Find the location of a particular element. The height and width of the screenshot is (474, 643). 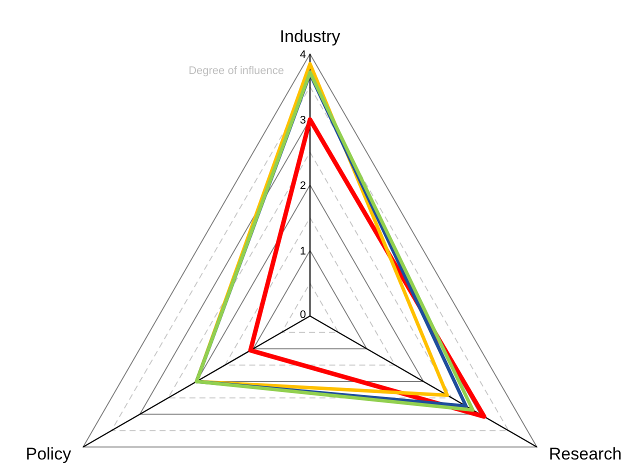

y-tick-label: 1 is located at coordinates (303, 252).